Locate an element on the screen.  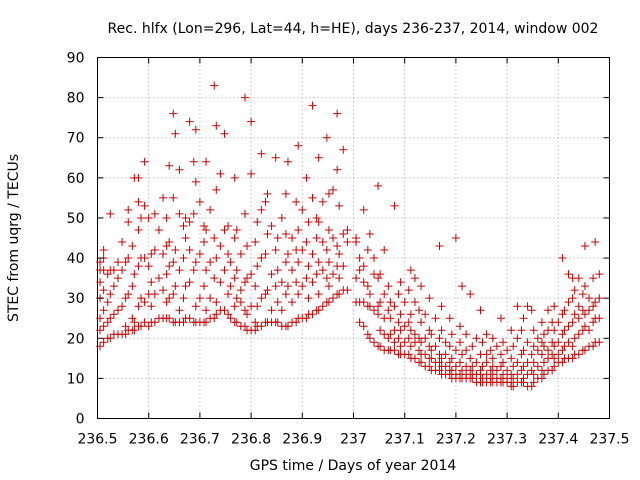
x-tick-label: 236.8 is located at coordinates (251, 440).